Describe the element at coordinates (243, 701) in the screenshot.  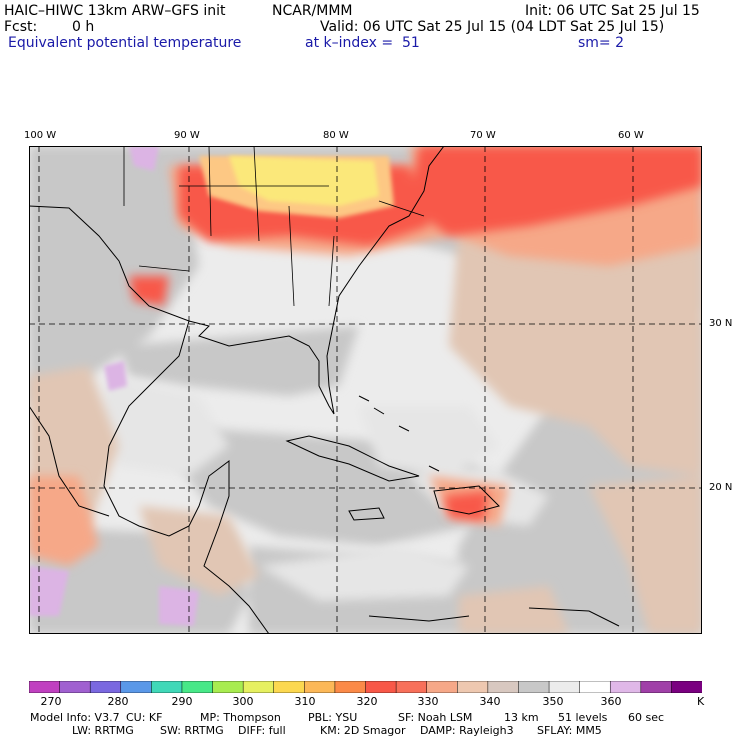
I see `colorbar-tick-label: 300` at that location.